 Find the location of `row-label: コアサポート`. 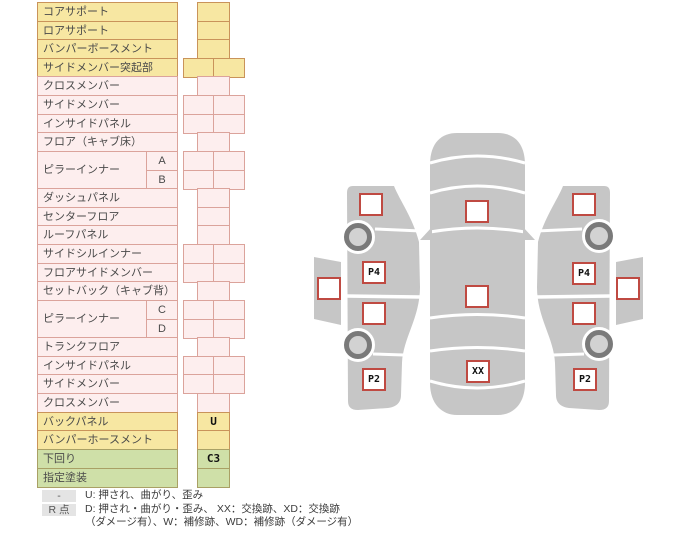

row-label: コアサポート is located at coordinates (107, 12).